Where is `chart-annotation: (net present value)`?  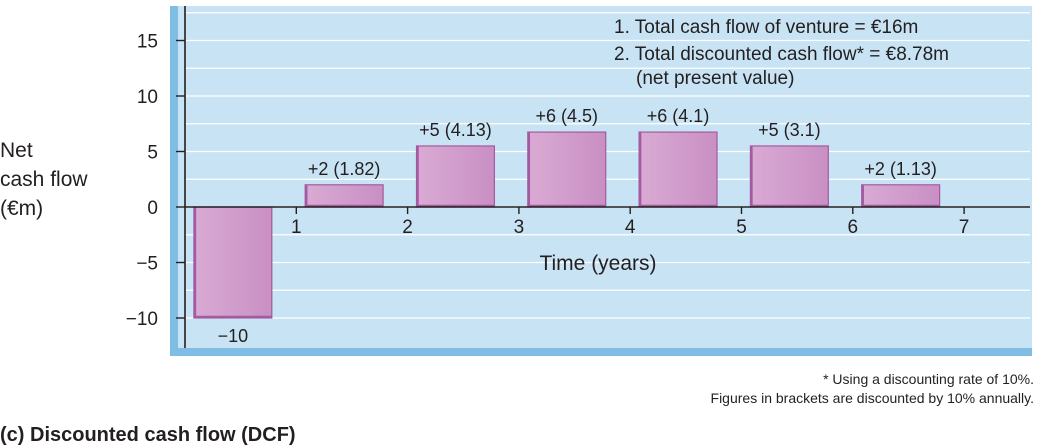 chart-annotation: (net present value) is located at coordinates (715, 78).